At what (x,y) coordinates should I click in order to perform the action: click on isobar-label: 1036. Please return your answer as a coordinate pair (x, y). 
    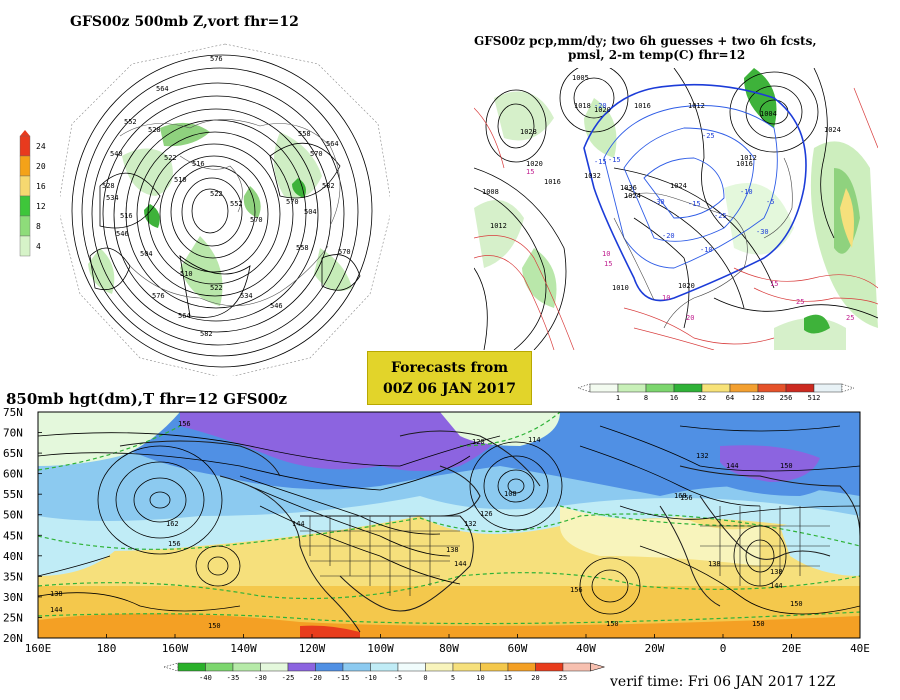
    Looking at the image, I should click on (628, 188).